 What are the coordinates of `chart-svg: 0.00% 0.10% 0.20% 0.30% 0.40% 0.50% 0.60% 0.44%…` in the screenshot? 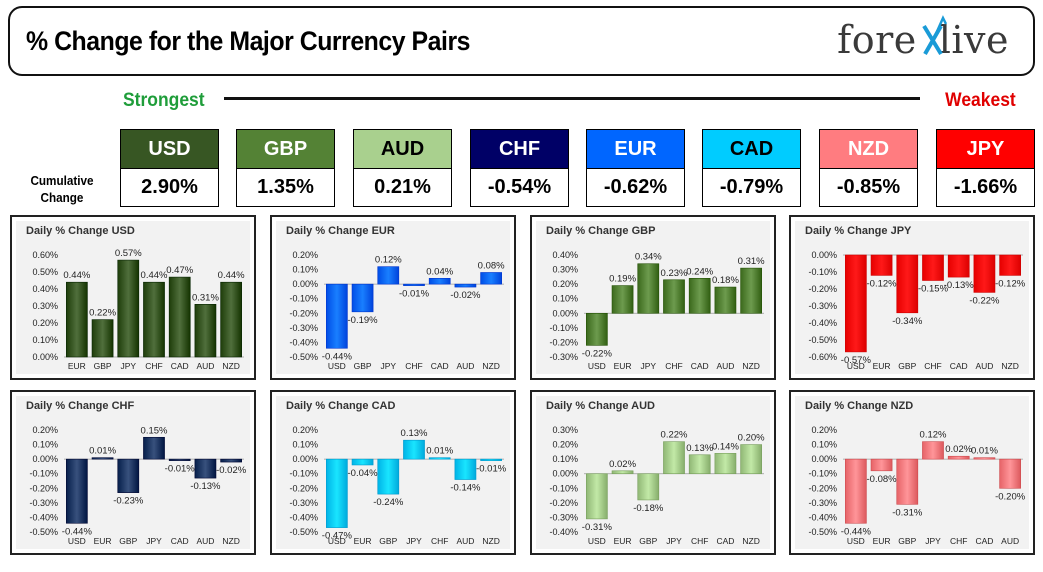 It's located at (138, 309).